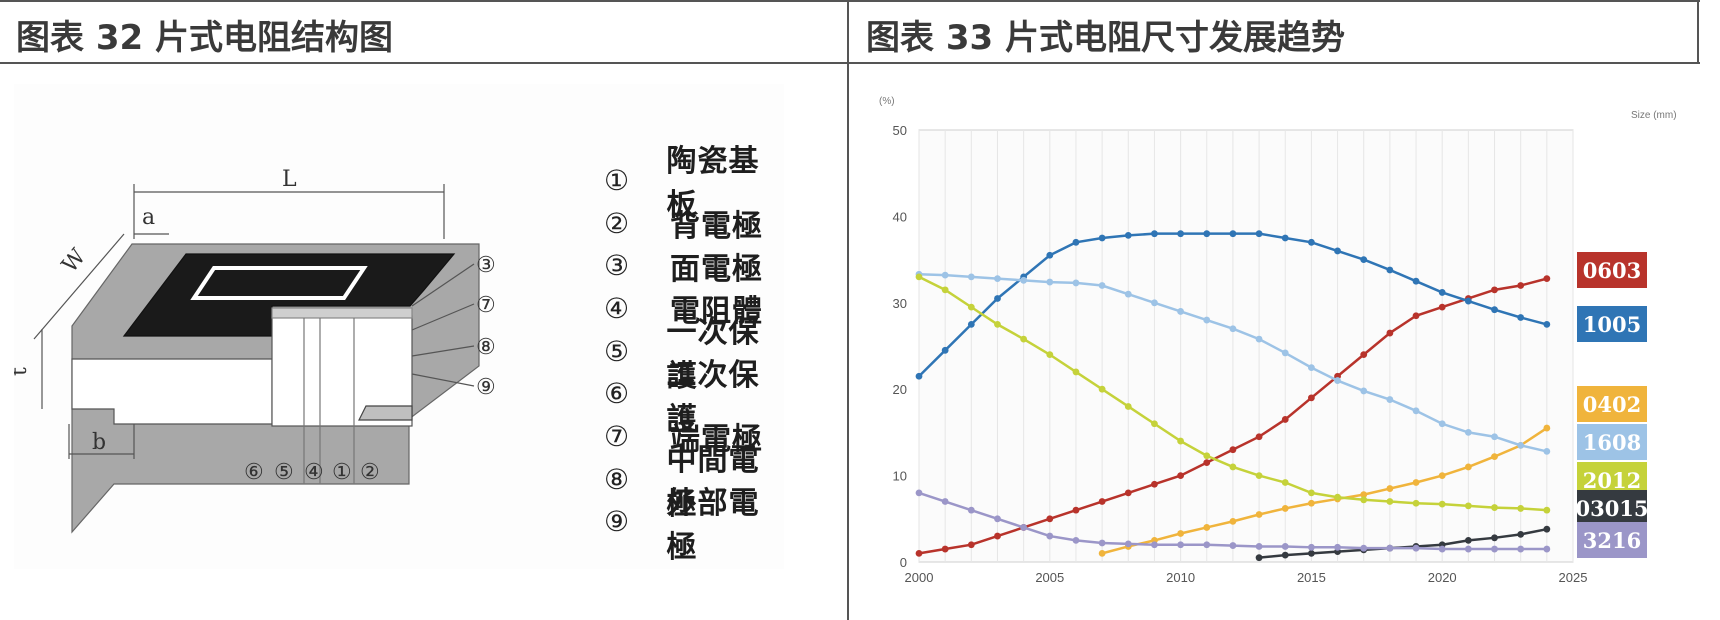 The height and width of the screenshot is (620, 1720). I want to click on x-tick-label: 2000, so click(919, 577).